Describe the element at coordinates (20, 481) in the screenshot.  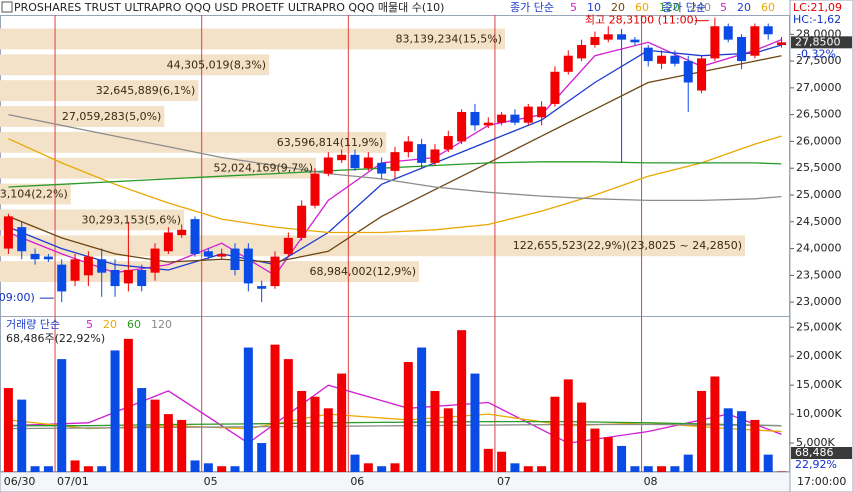
I see `x-tick-label: 06/30` at that location.